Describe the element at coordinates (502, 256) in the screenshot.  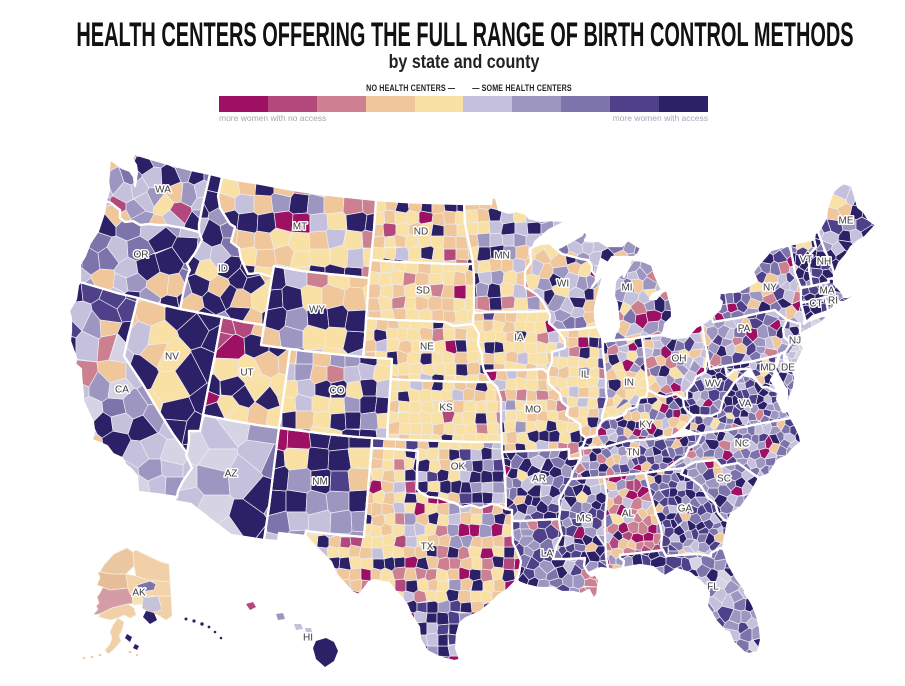
I see `svg-text: MN` at that location.